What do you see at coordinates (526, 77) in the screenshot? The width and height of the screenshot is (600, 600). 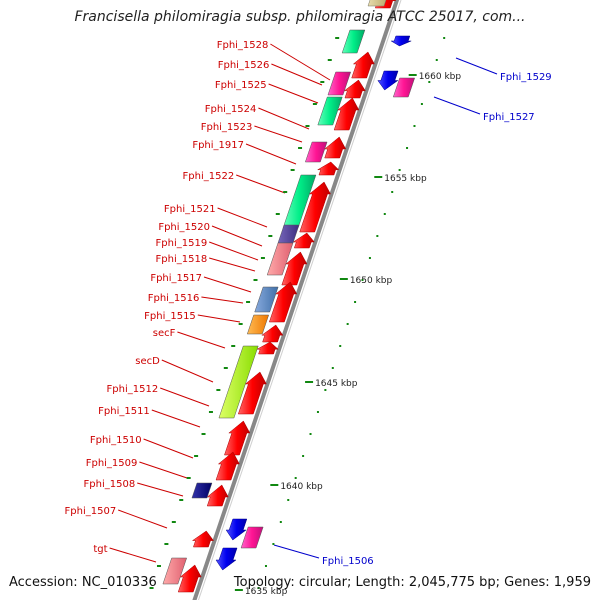 I see `reverse-gene-label: Fphi_1529` at bounding box center [526, 77].